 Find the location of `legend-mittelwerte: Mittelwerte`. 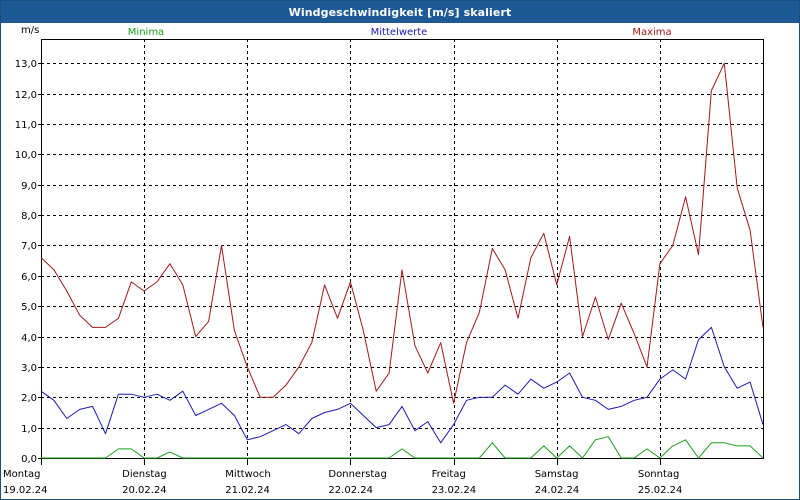

legend-mittelwerte: Mittelwerte is located at coordinates (399, 32).